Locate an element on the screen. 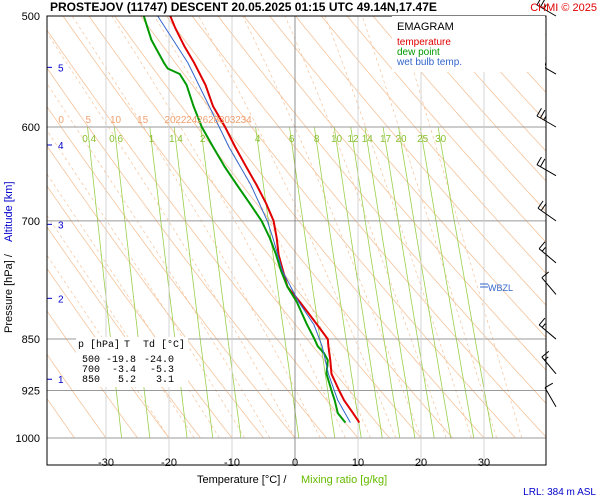 The height and width of the screenshot is (500, 600). mixing-ratio-label: 6 is located at coordinates (292, 139).